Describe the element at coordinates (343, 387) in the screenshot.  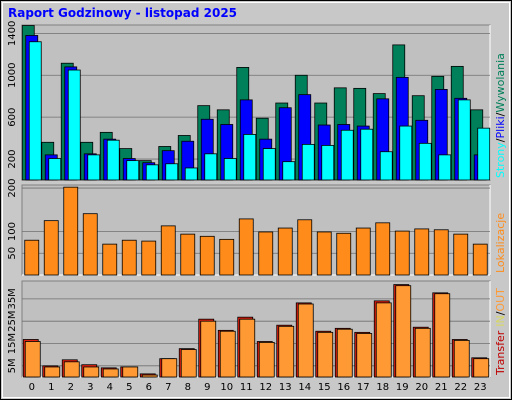
I see `x-tick-label: 16` at that location.